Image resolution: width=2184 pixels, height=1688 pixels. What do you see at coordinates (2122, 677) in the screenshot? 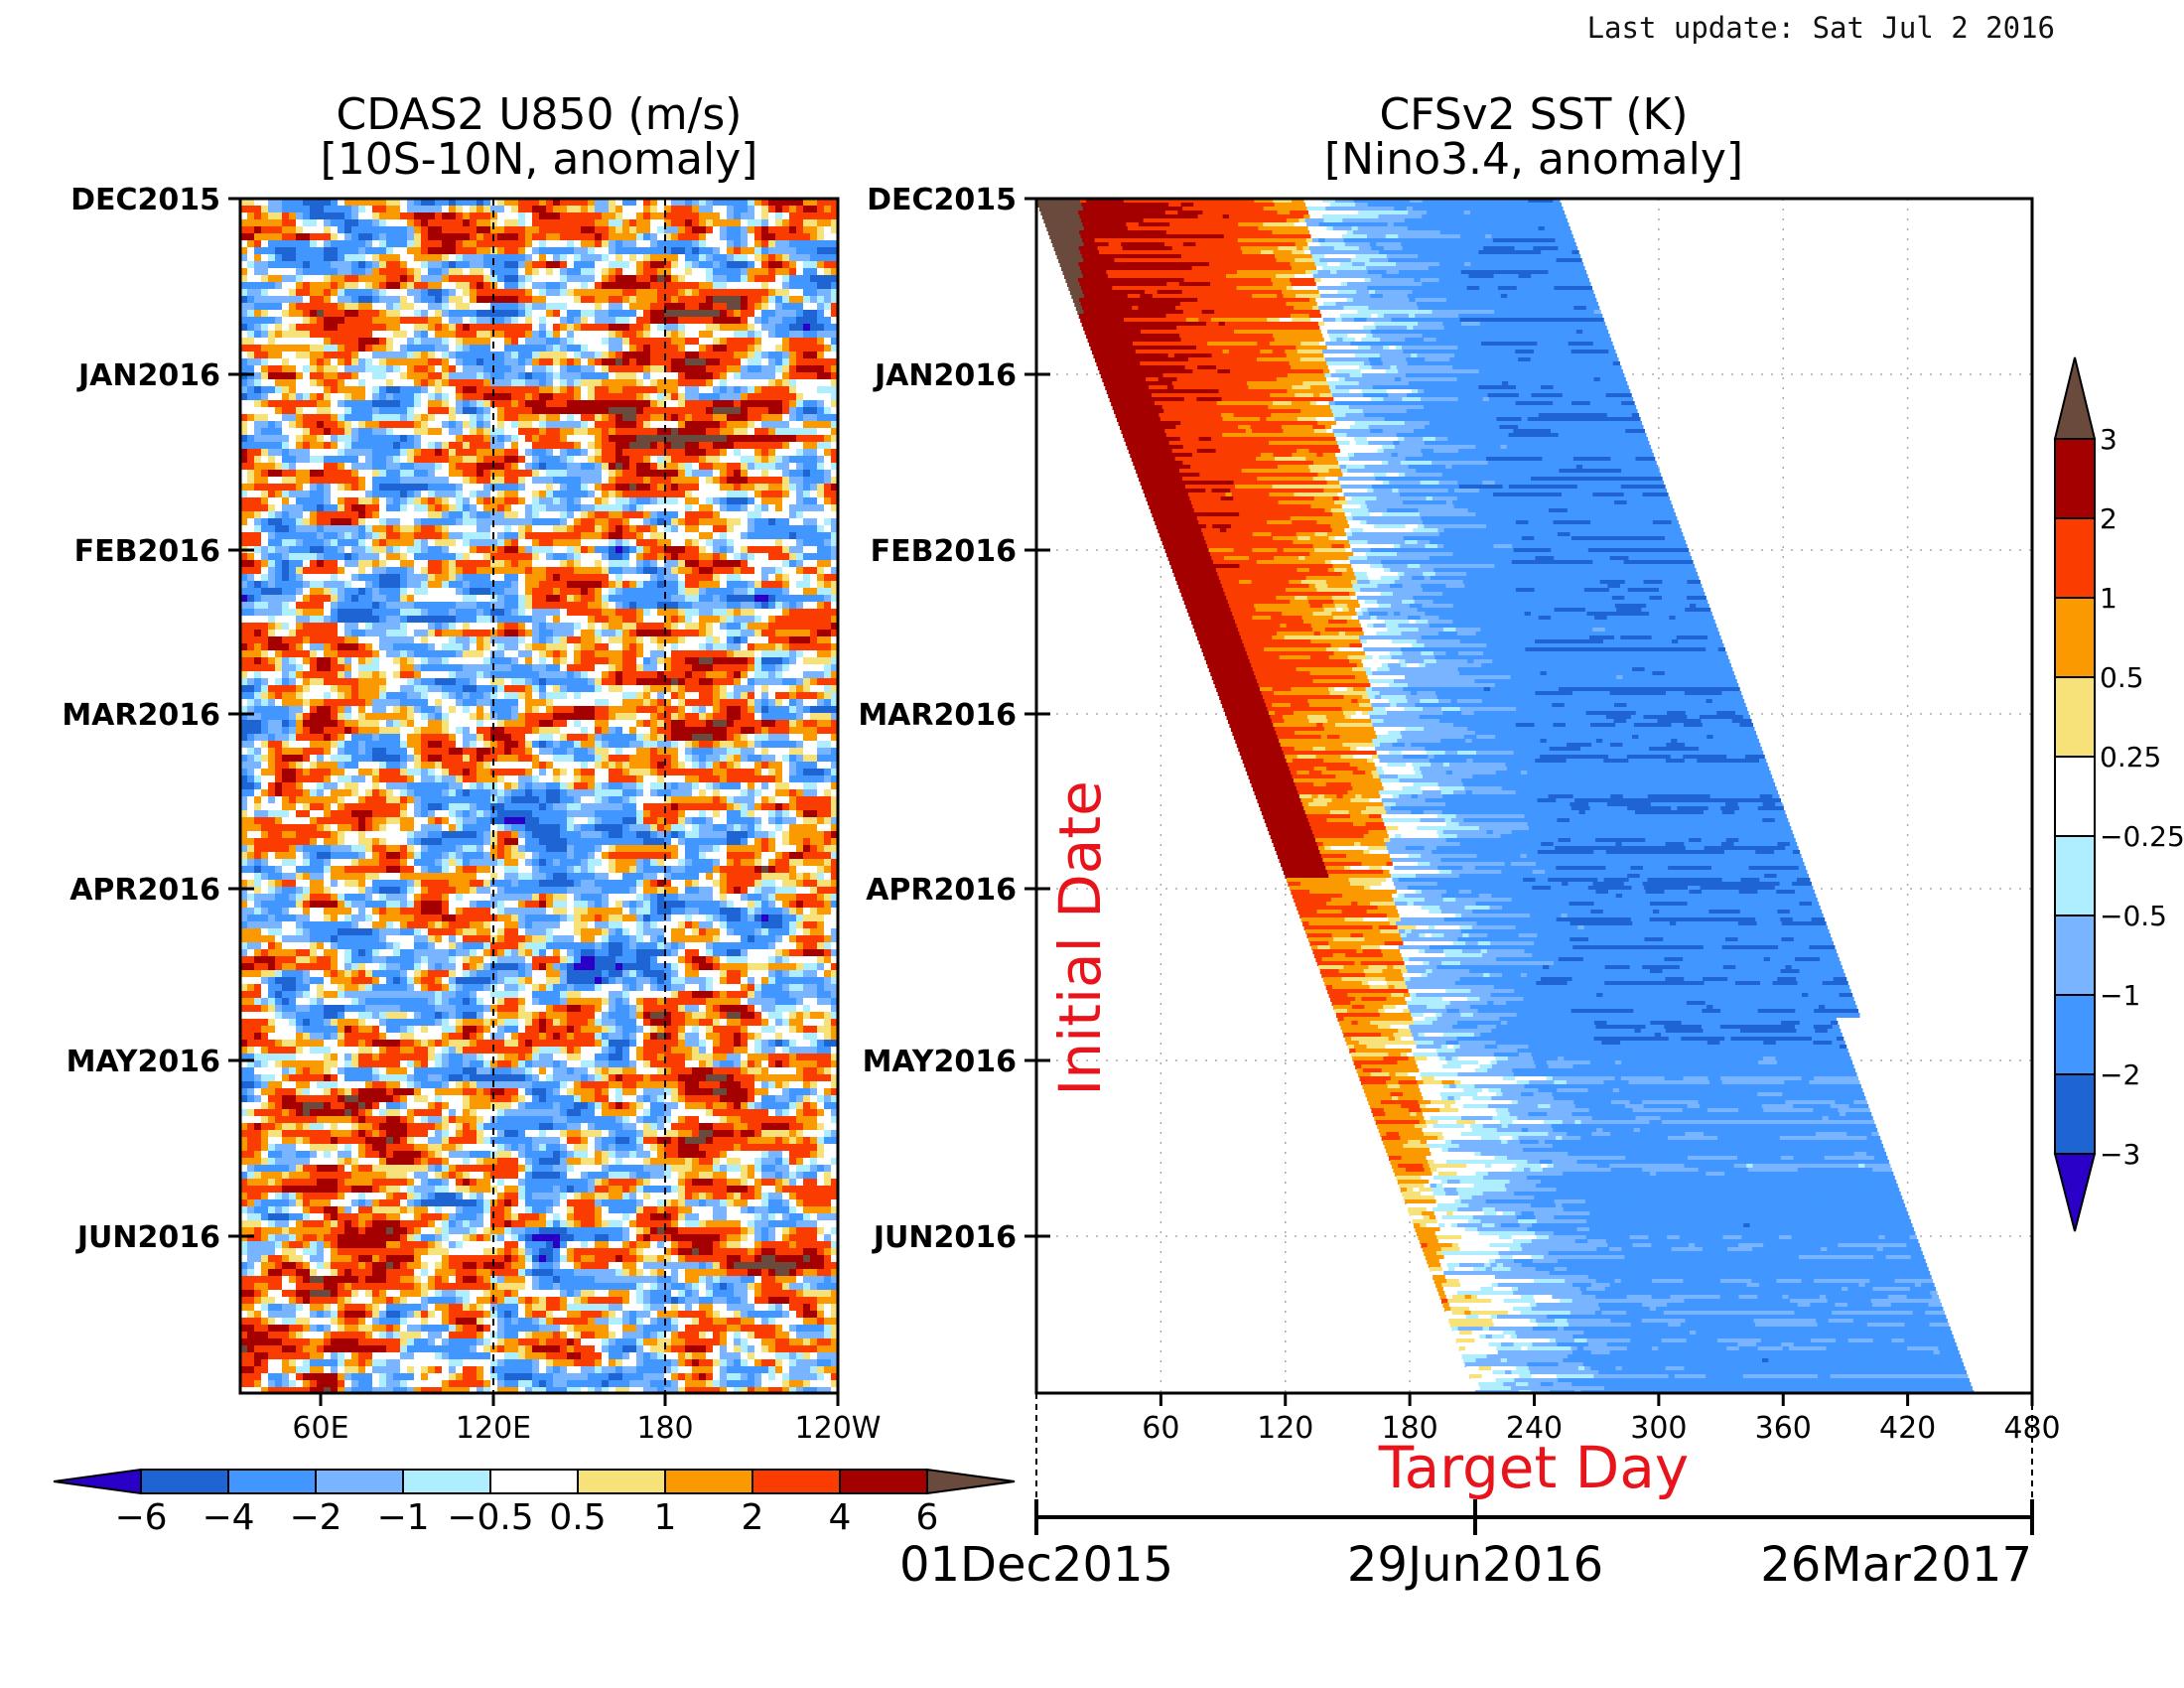
I see `vcolorbar-label: 0.5` at bounding box center [2122, 677].